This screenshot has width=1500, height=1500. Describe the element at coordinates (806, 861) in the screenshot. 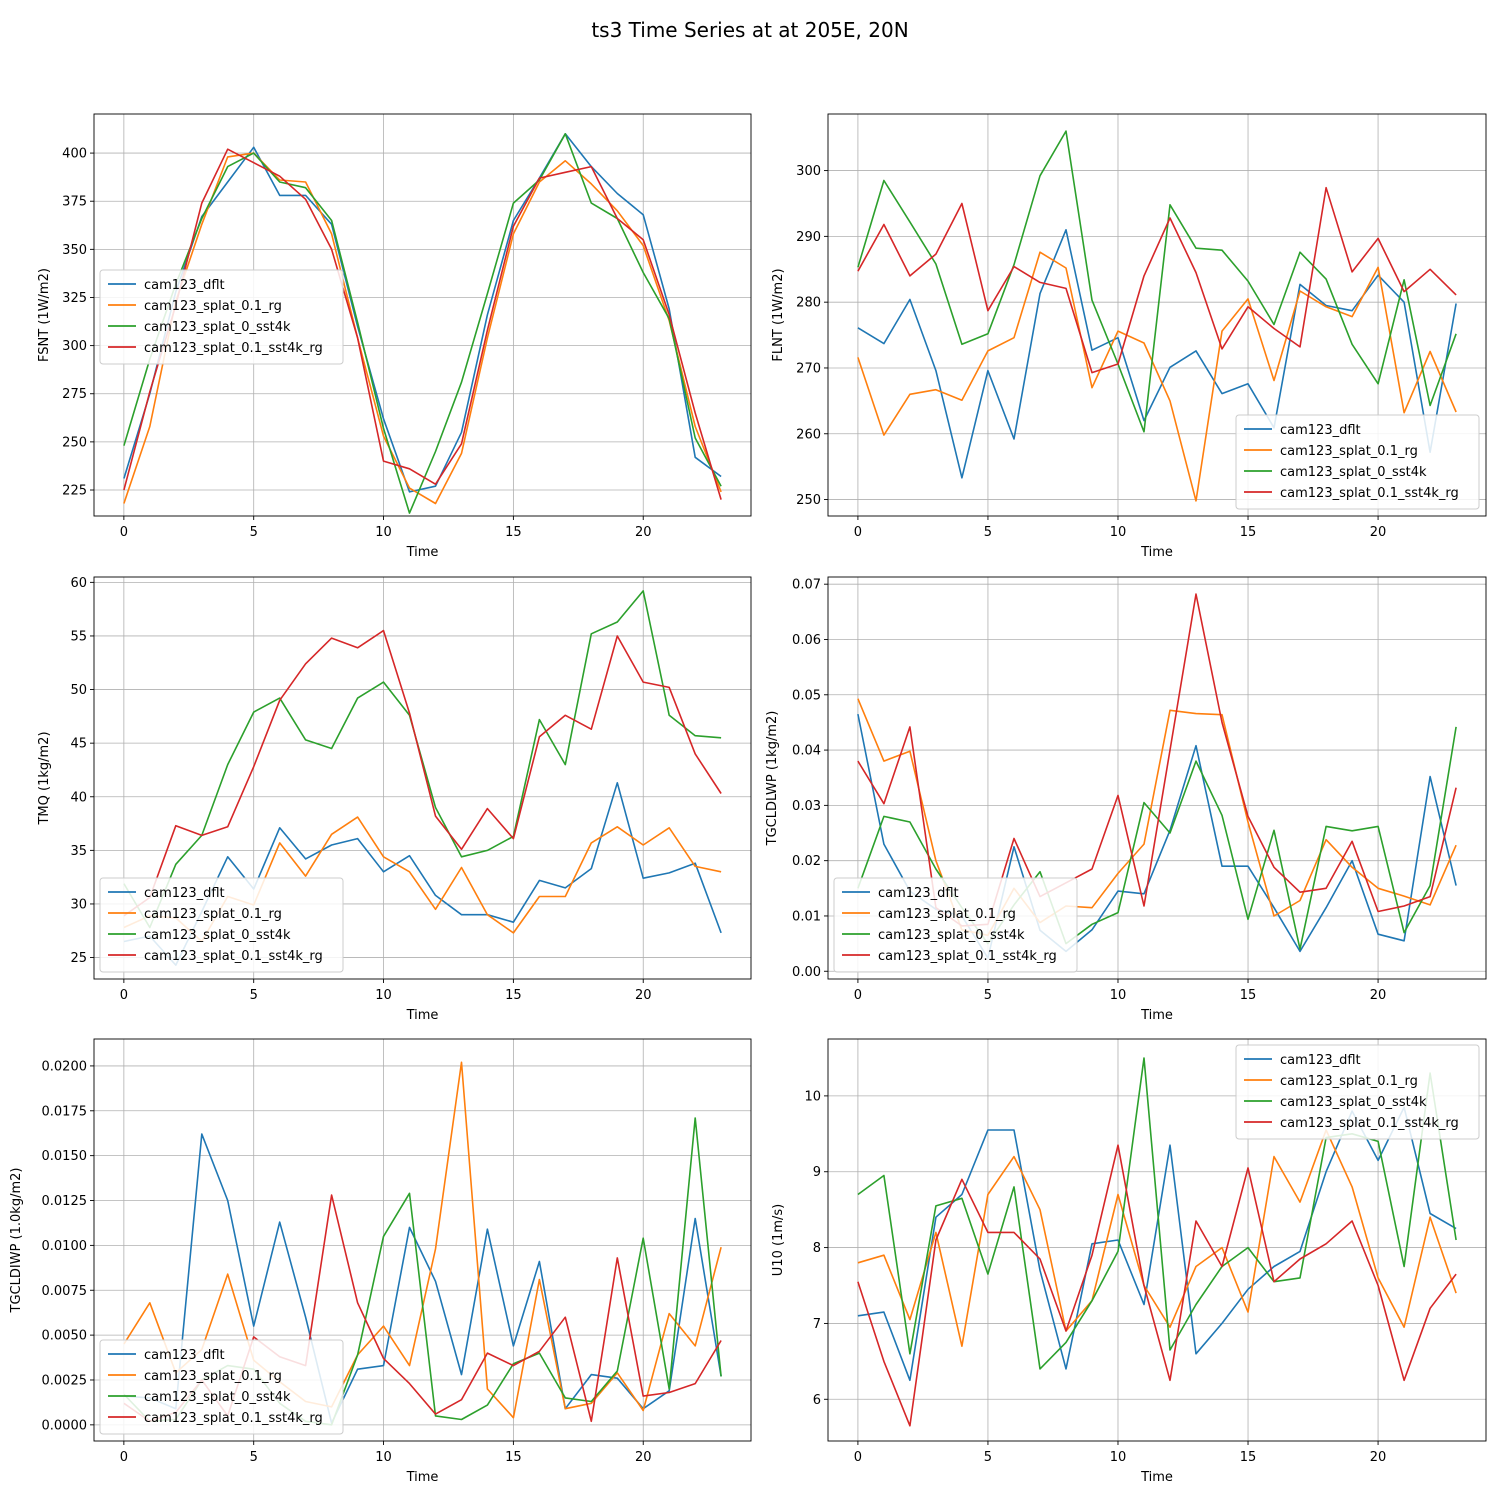

I see `y-tick-label: 0.02` at that location.